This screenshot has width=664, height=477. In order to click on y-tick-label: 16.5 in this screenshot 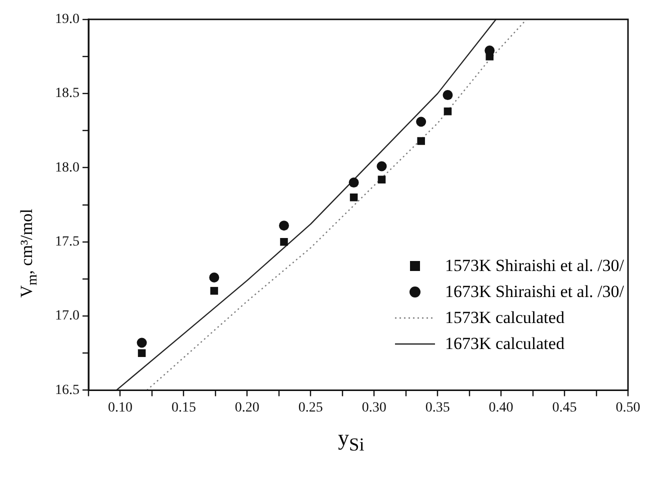, I will do `click(67, 390)`.